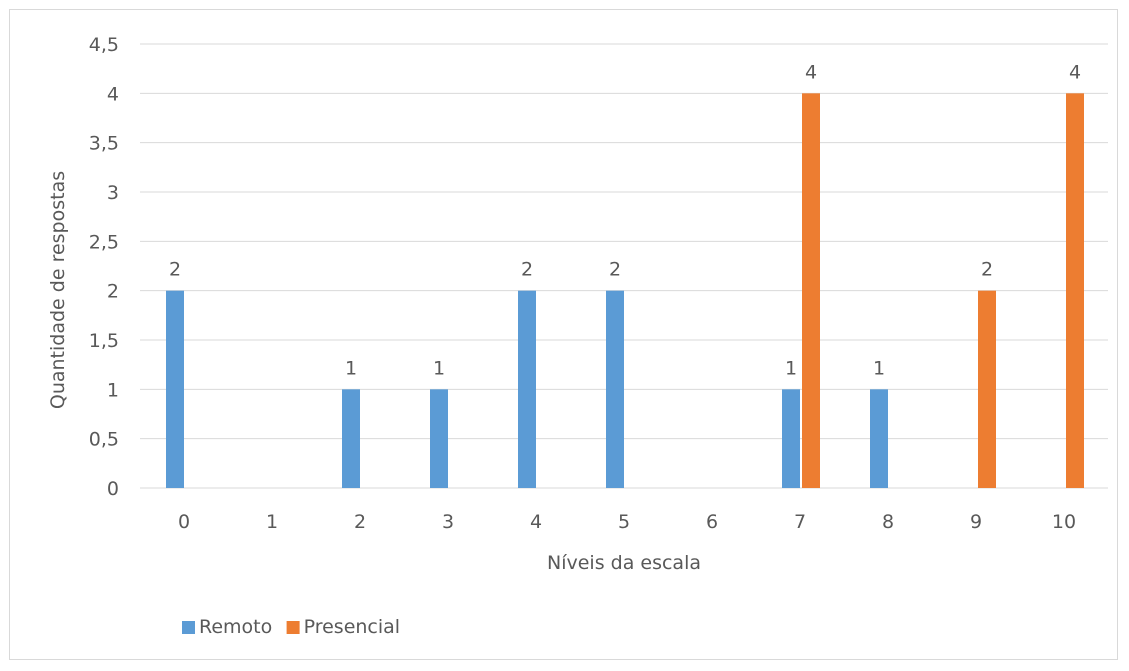 This screenshot has width=1129, height=671. What do you see at coordinates (113, 489) in the screenshot?
I see `y-tick-label: 0` at bounding box center [113, 489].